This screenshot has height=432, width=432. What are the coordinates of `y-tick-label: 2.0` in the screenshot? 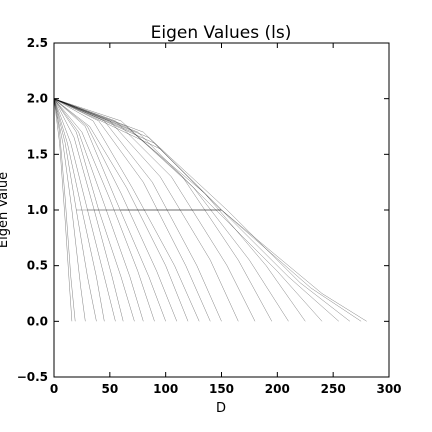 It's located at (37, 99).